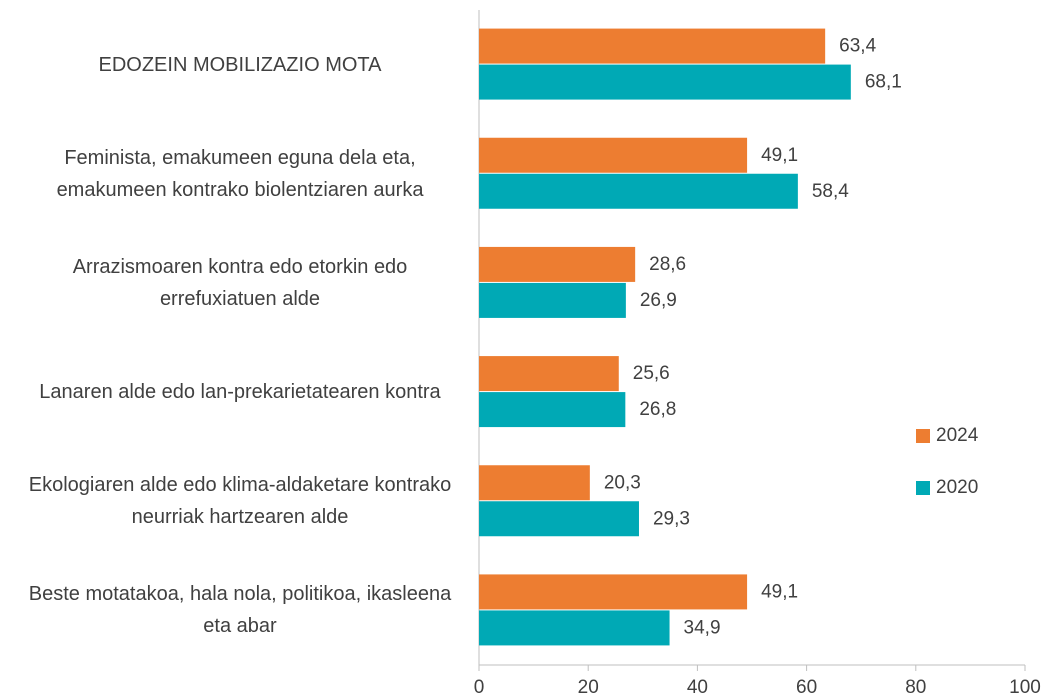 This screenshot has width=1053, height=697. Describe the element at coordinates (806, 687) in the screenshot. I see `x-tick-label: 60` at that location.